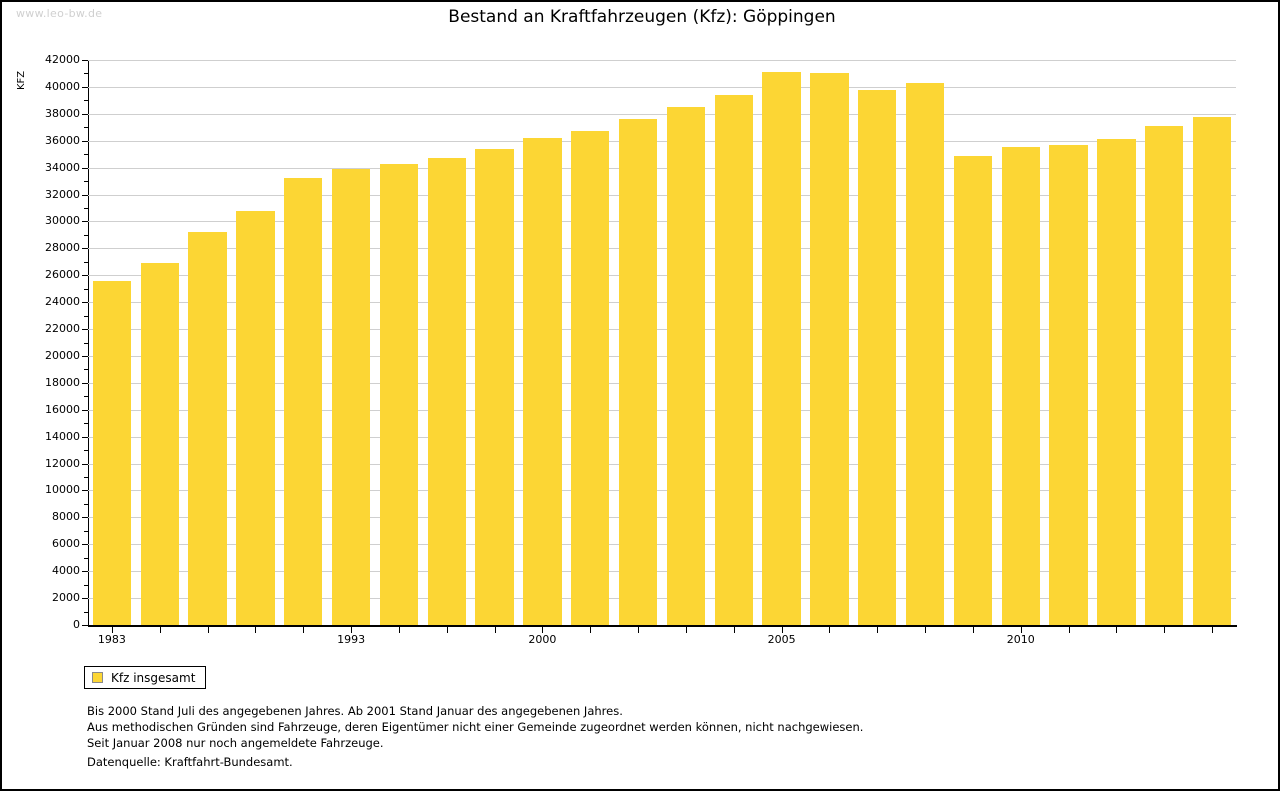  What do you see at coordinates (62, 248) in the screenshot?
I see `y-axis-tick-label: 28000` at bounding box center [62, 248].